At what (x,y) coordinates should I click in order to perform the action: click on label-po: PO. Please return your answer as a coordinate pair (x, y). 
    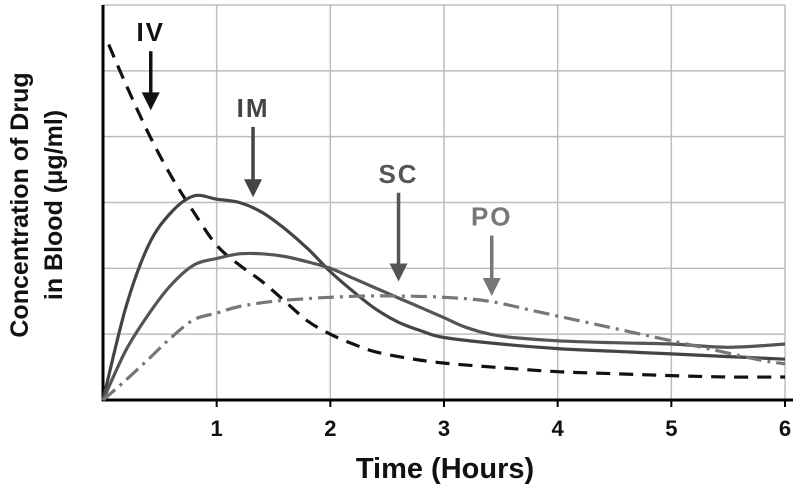
    Looking at the image, I should click on (492, 217).